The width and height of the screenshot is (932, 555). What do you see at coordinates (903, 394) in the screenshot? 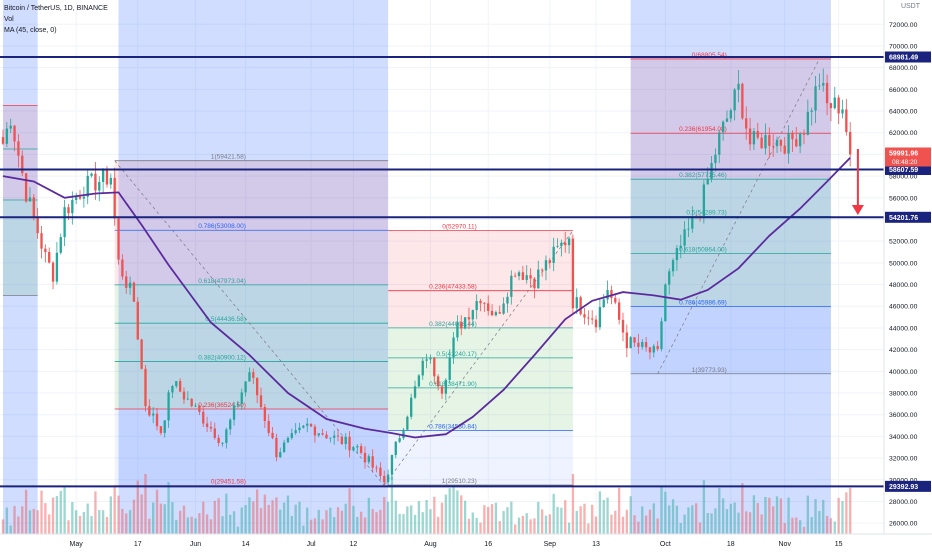
I see `price-tick-label: 38000.00` at bounding box center [903, 394].